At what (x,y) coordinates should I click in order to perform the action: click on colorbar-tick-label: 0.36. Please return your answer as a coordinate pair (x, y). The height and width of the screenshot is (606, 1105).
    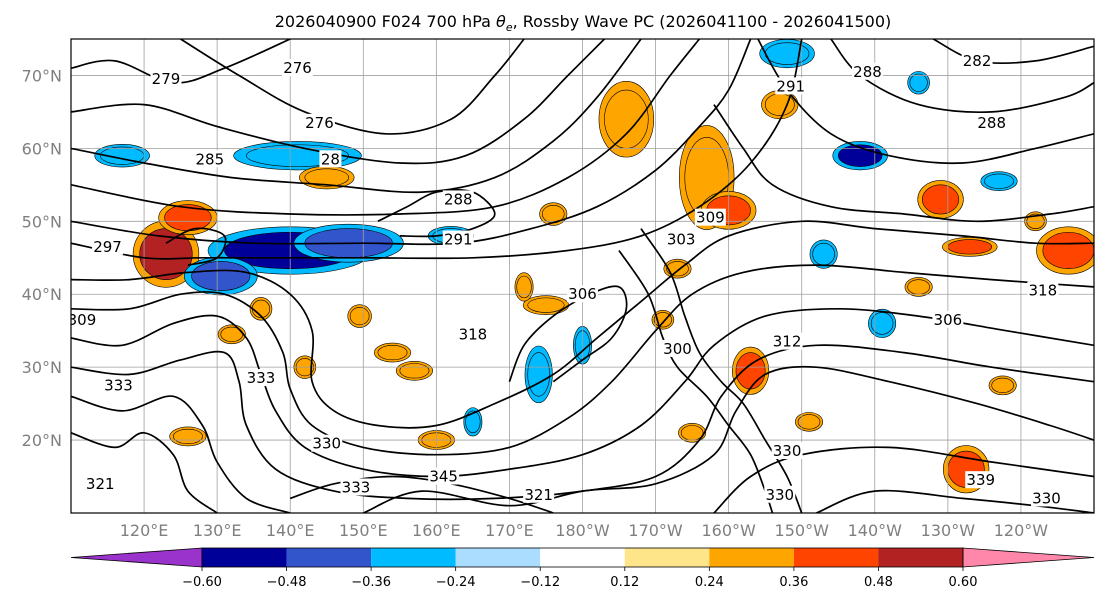
    Looking at the image, I should click on (793, 582).